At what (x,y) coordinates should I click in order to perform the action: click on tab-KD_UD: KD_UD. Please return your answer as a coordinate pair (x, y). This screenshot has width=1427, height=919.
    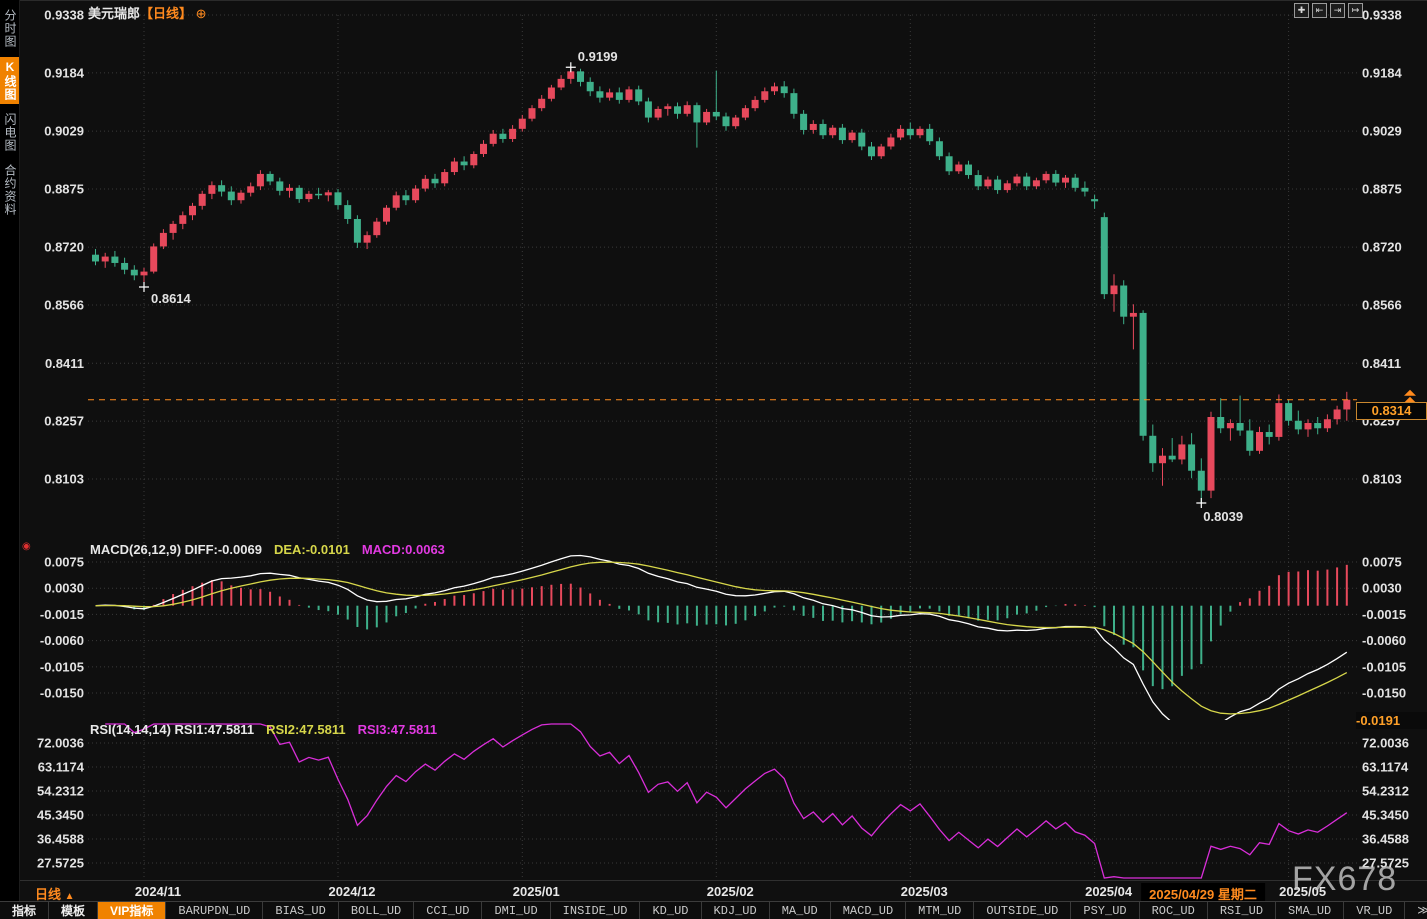
    Looking at the image, I should click on (671, 910).